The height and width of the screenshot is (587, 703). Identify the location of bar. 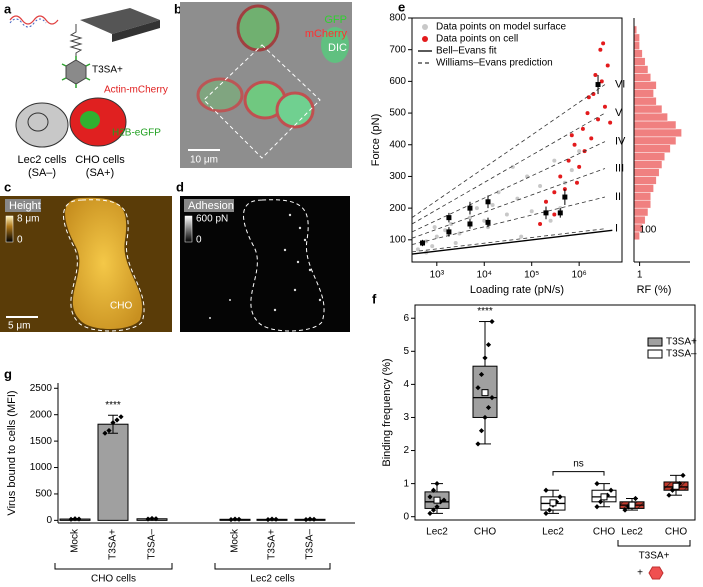
(113, 472).